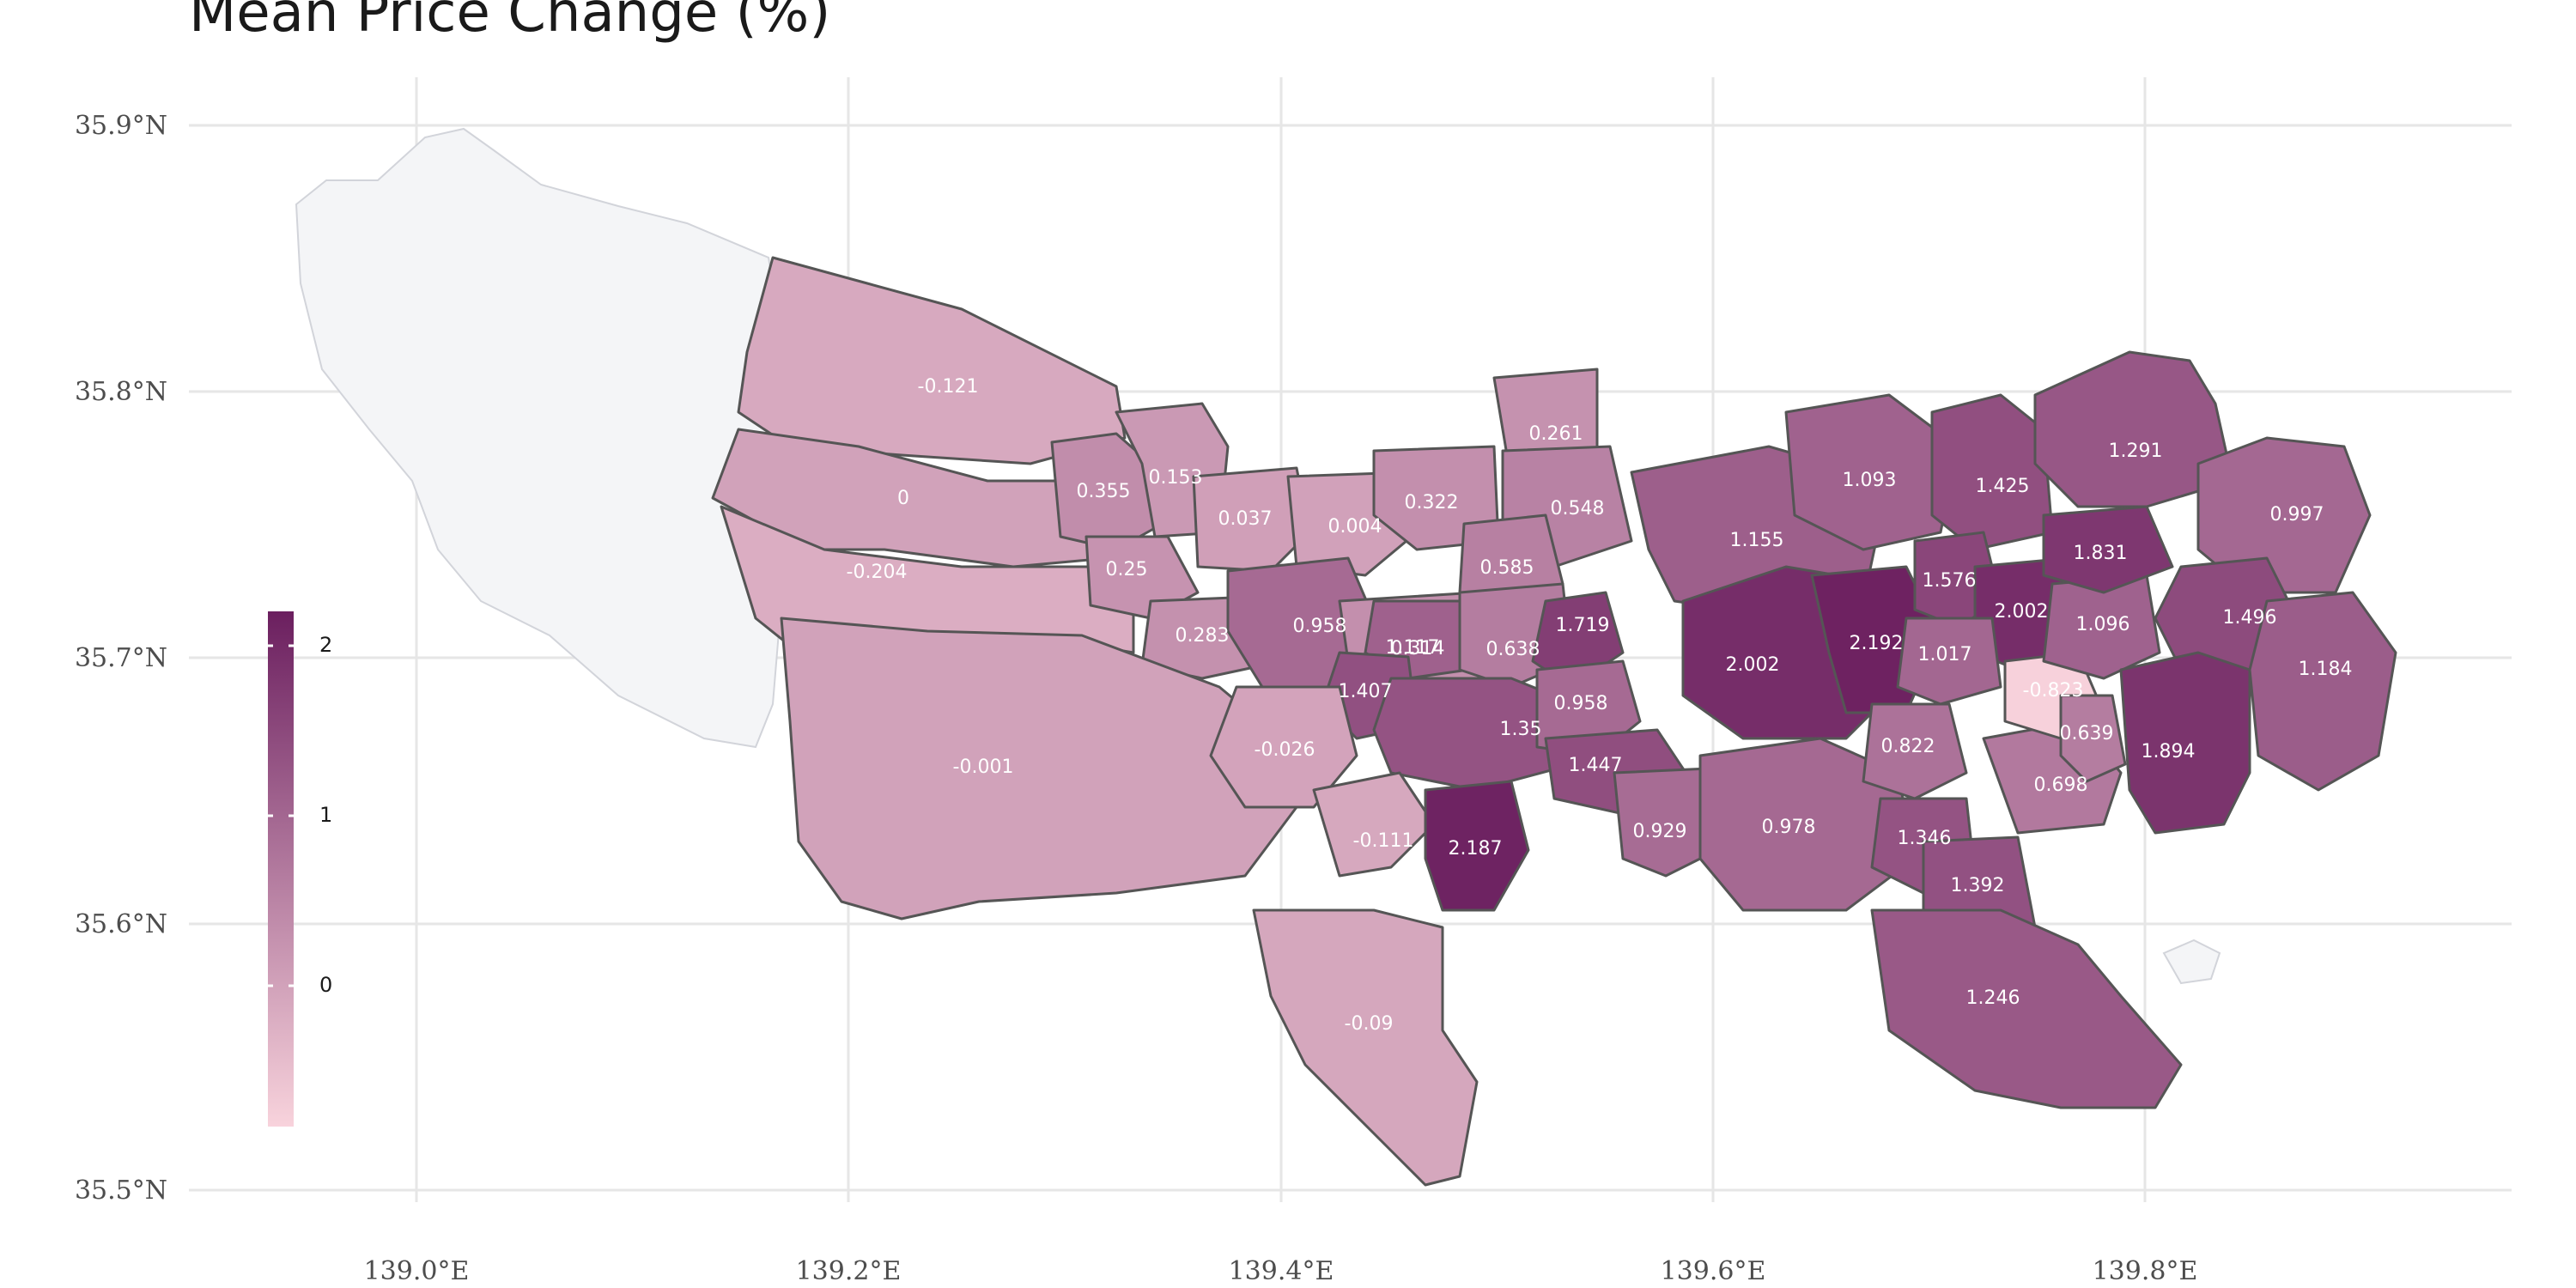 This screenshot has width=2576, height=1288. Describe the element at coordinates (1355, 527) in the screenshot. I see `region-label: 0.004` at that location.